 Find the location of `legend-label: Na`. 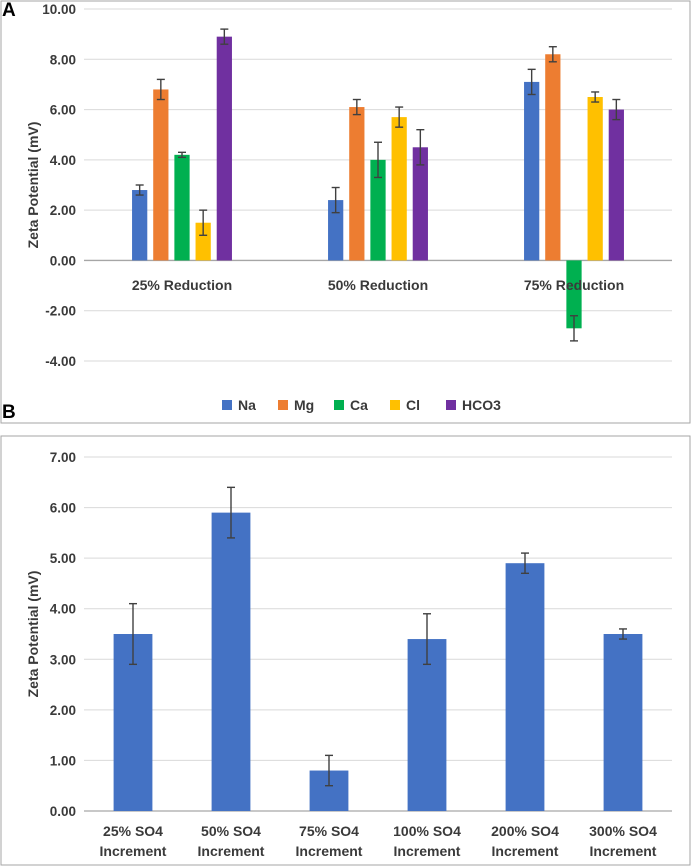

legend-label: Na is located at coordinates (247, 405).